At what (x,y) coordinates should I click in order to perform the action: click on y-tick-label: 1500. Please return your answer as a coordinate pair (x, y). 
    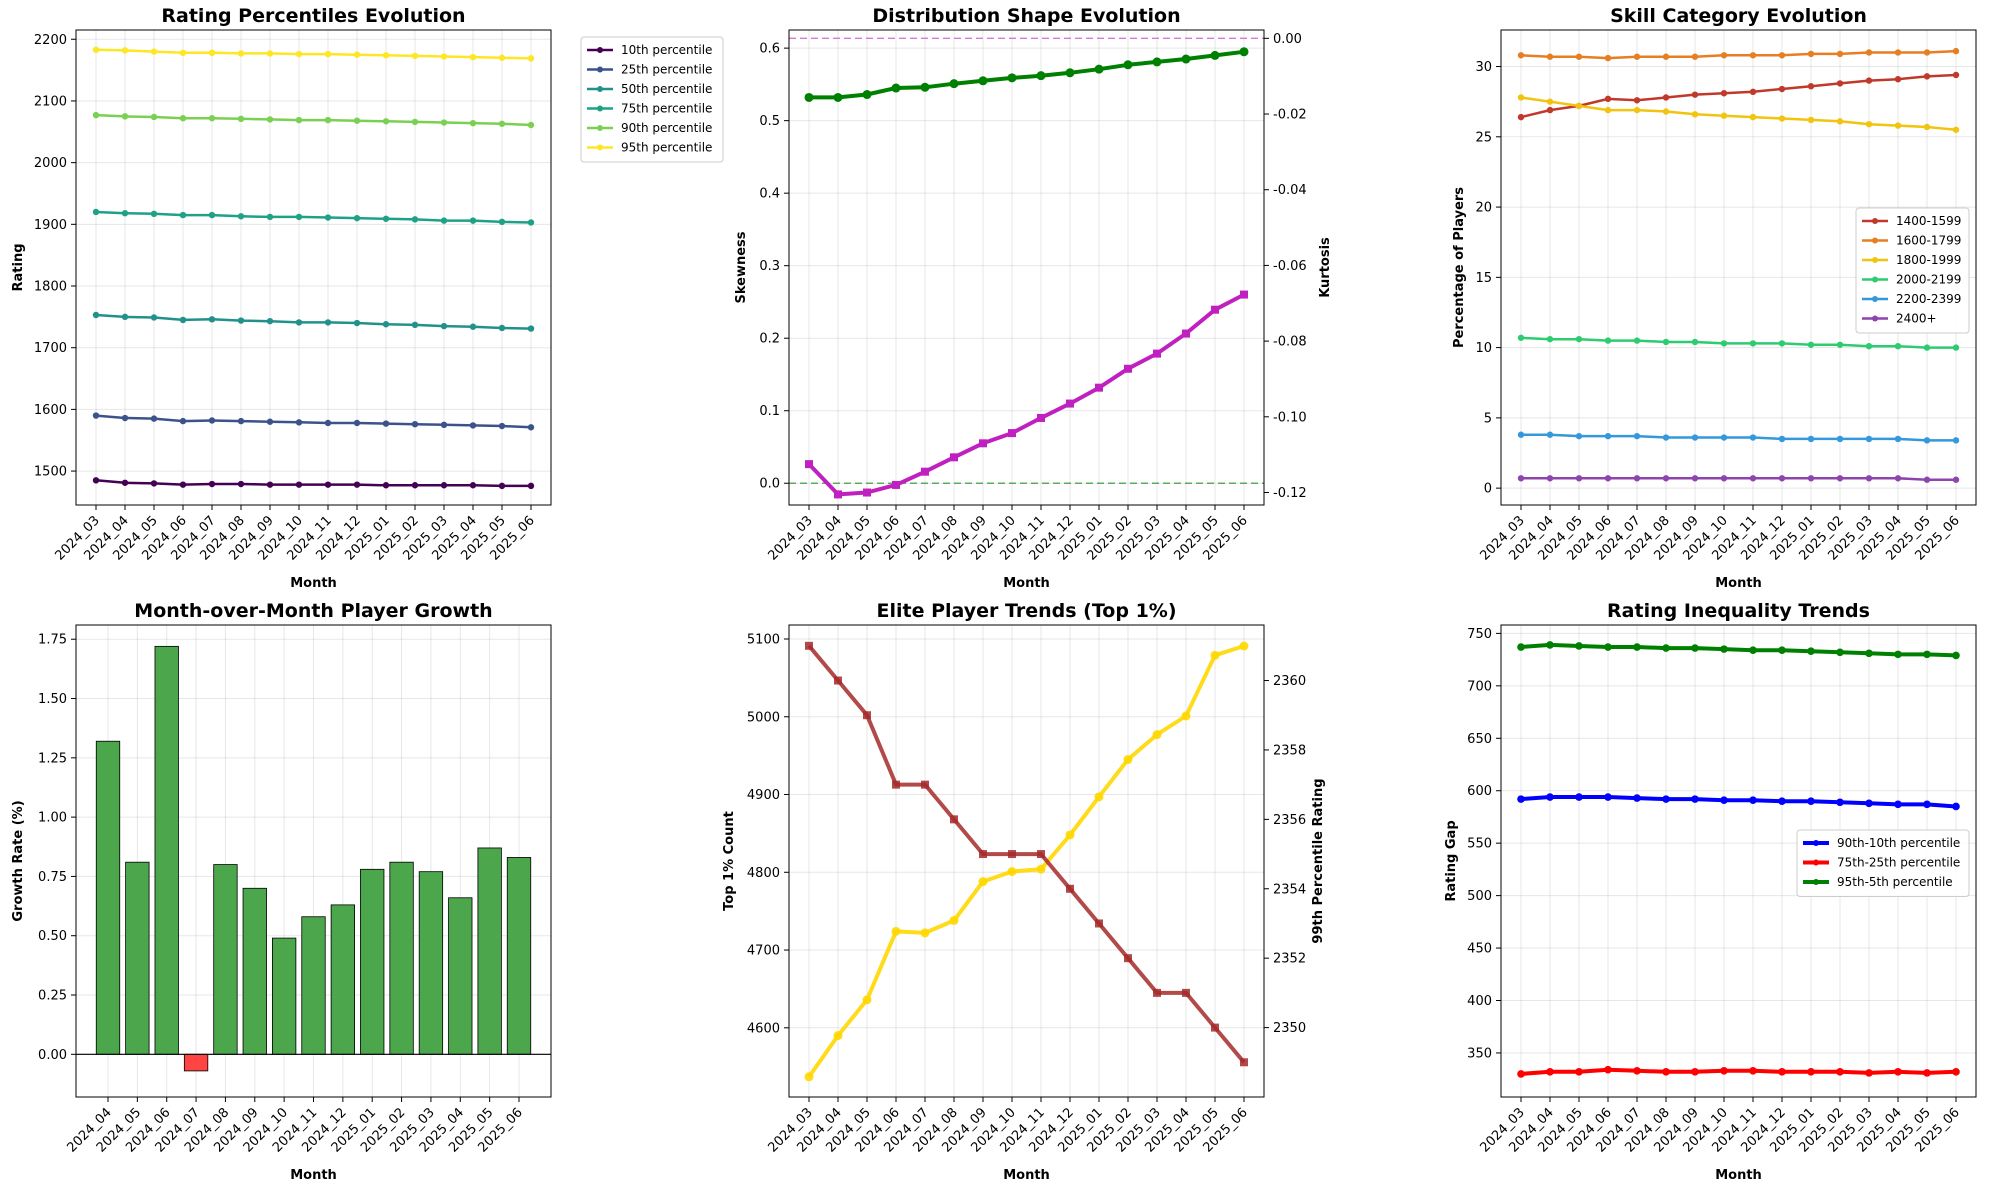
    Looking at the image, I should click on (50, 472).